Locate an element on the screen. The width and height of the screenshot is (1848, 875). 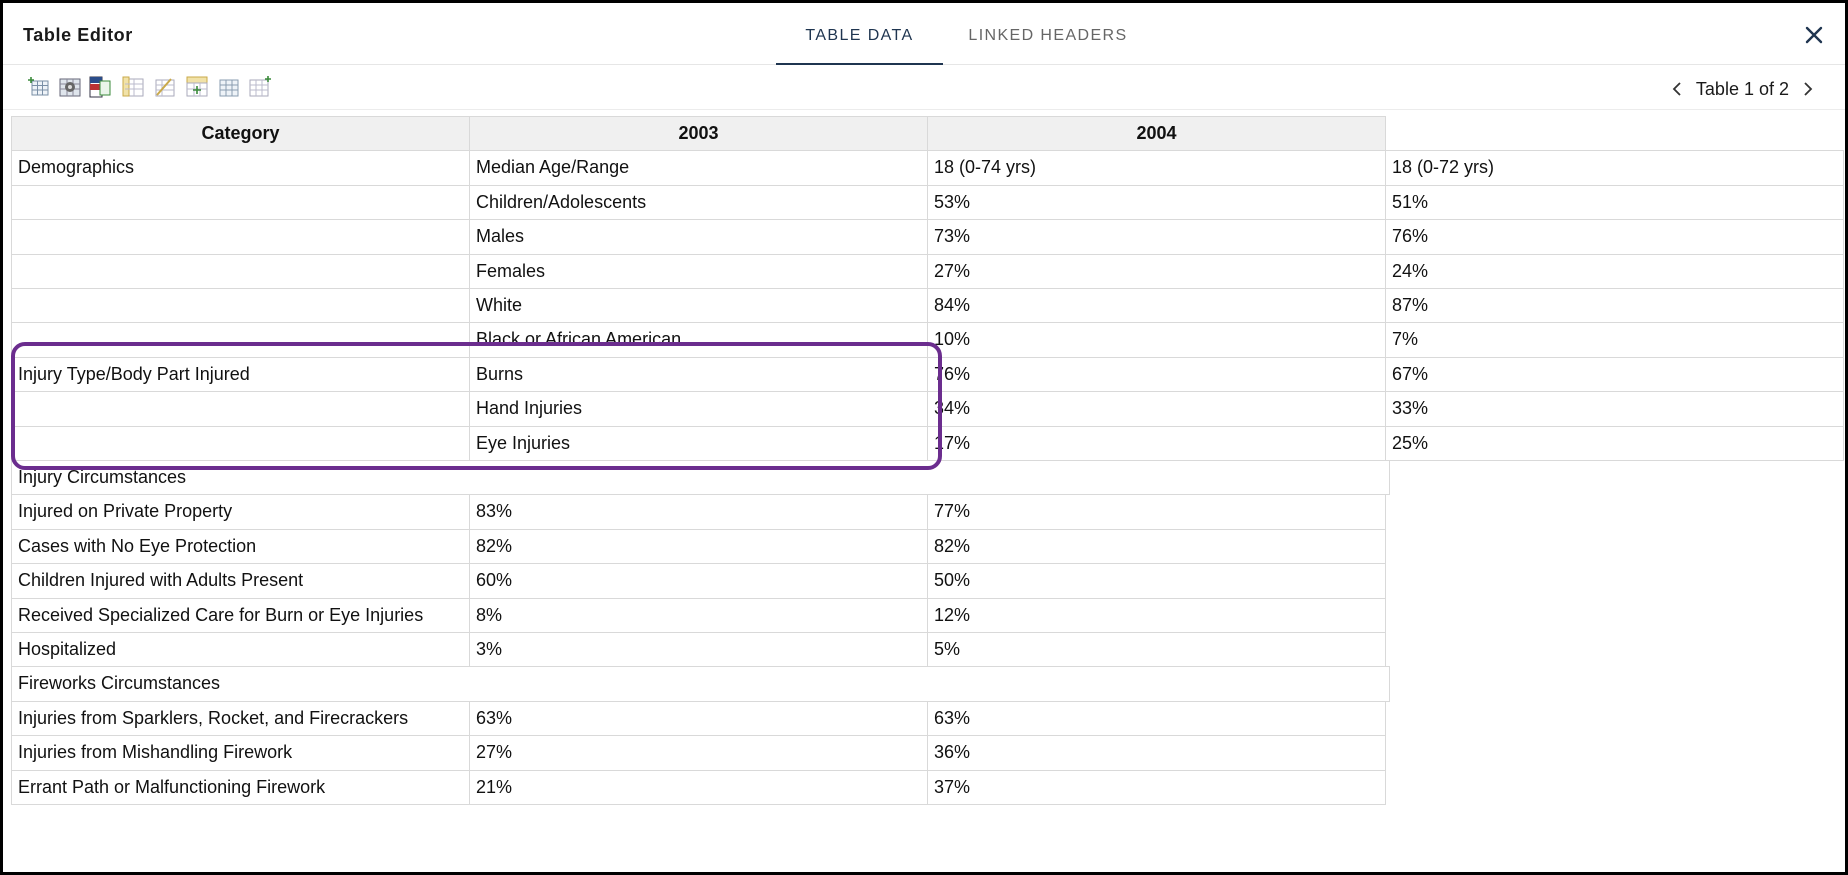
table-cell: Injury Circumstances is located at coordinates (700, 478).